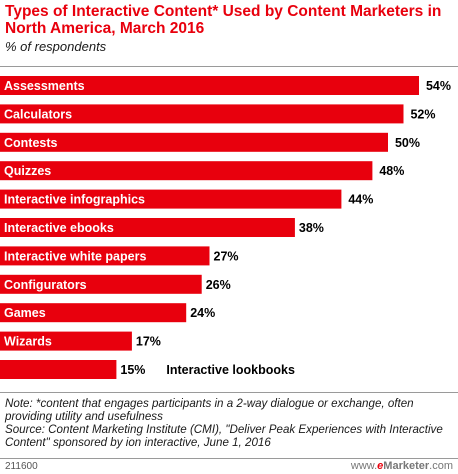 This screenshot has height=474, width=458. I want to click on brand-prefix: www., so click(364, 466).